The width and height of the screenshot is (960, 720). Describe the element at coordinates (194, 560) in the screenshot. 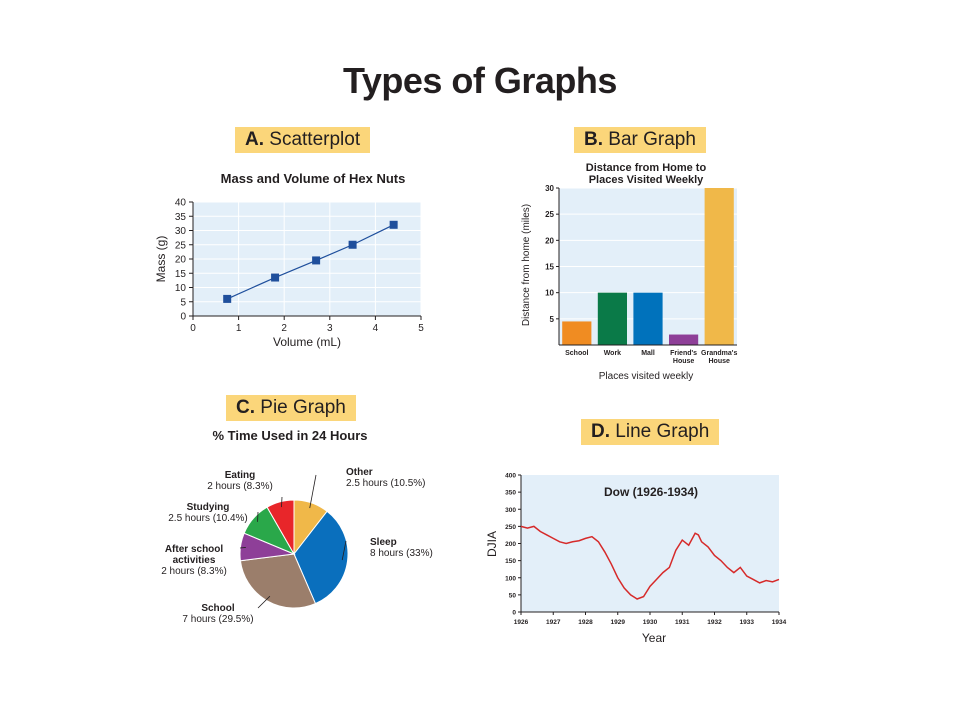

I see `pie-slice-label: activities` at that location.